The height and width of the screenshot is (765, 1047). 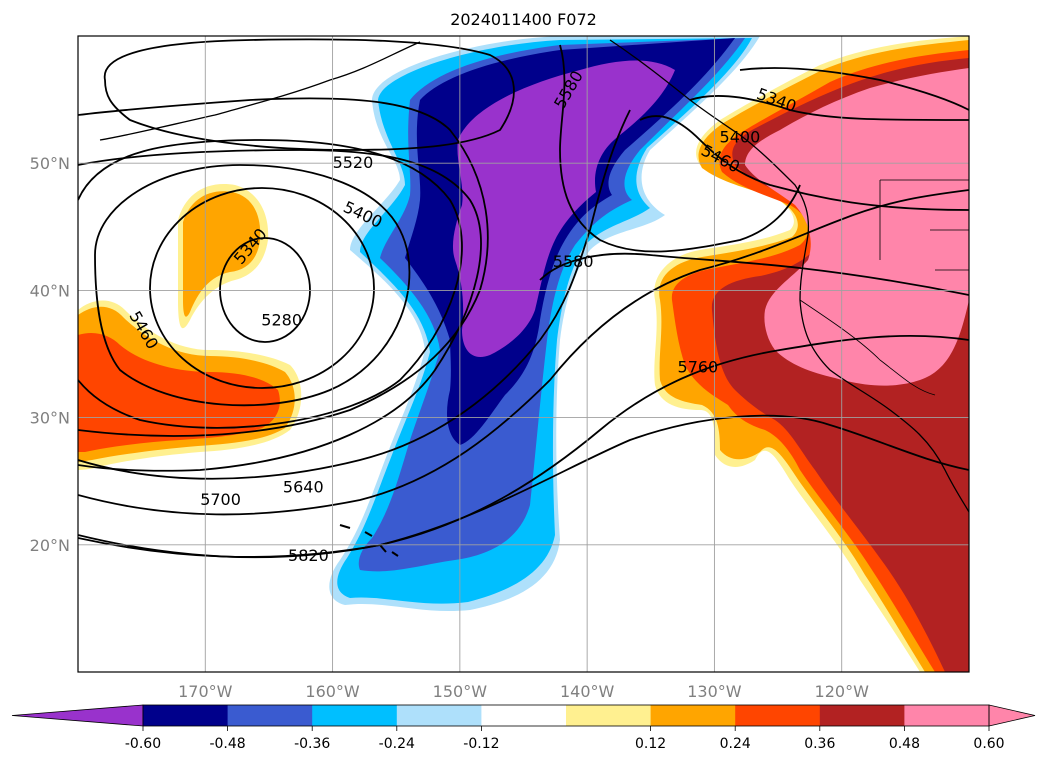 I want to click on colorbar-tick-label: -0.60, so click(x=143, y=744).